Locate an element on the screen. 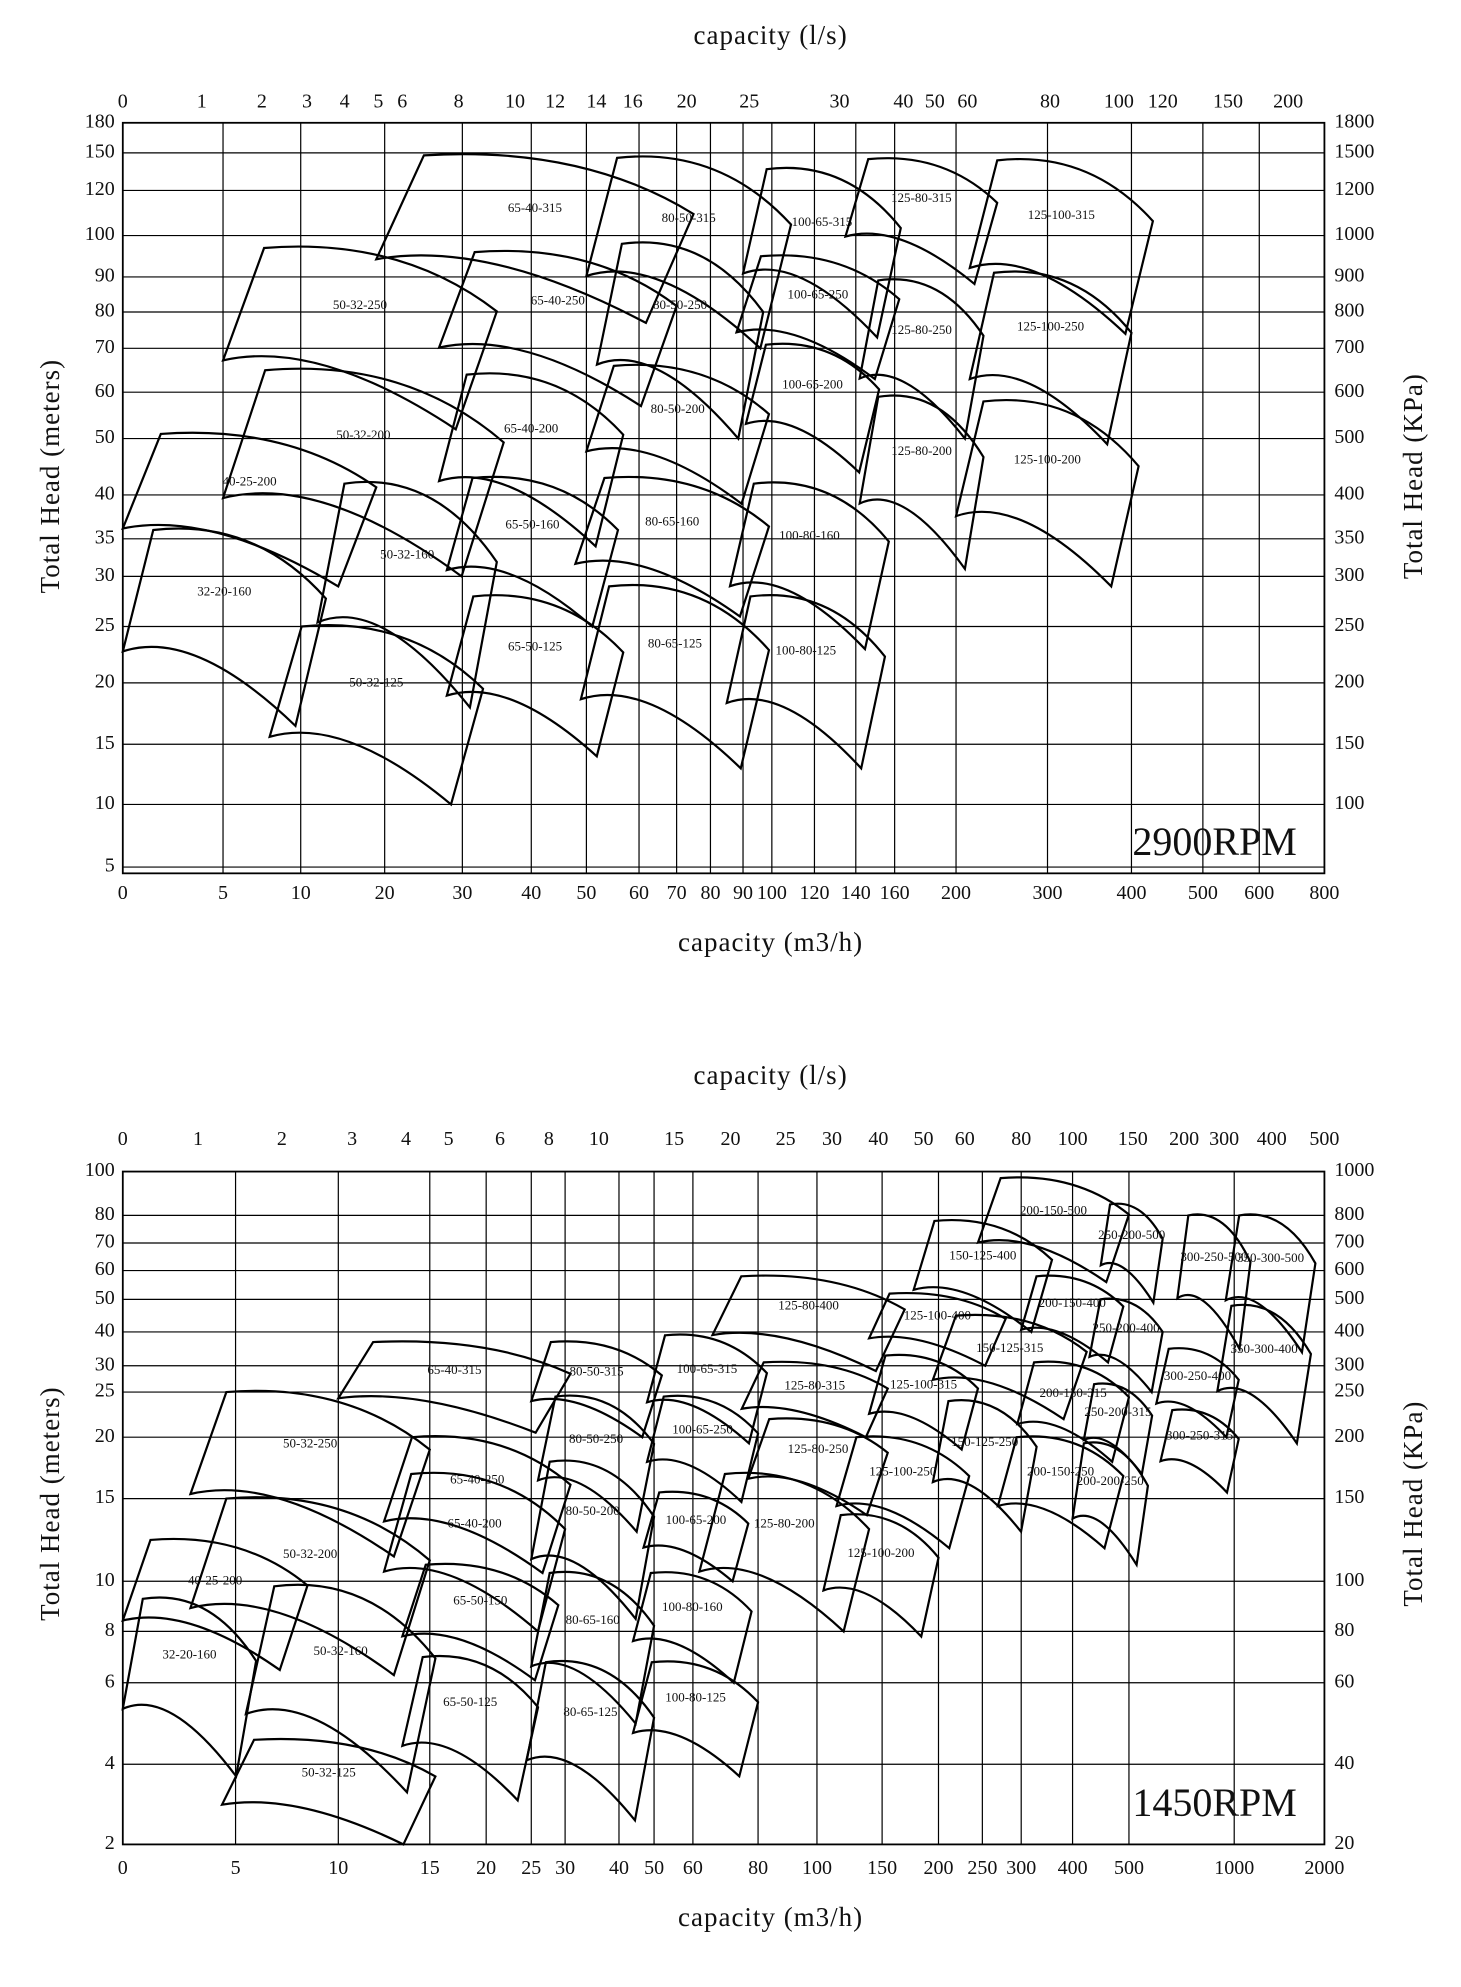 The height and width of the screenshot is (1987, 1461). x2-tick-label: 150 is located at coordinates (1228, 101).